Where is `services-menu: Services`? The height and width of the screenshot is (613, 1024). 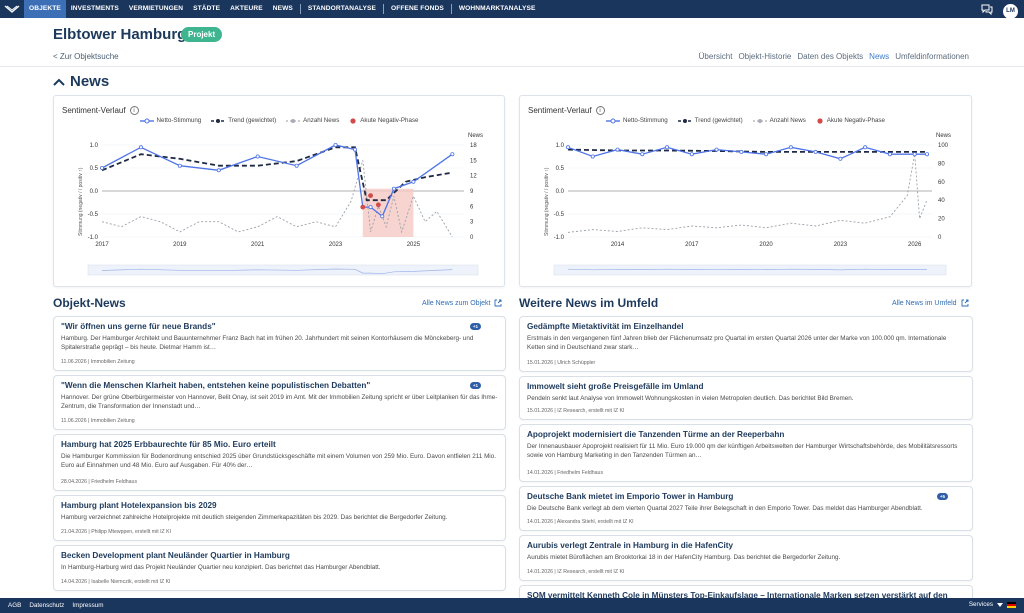 services-menu: Services is located at coordinates (992, 604).